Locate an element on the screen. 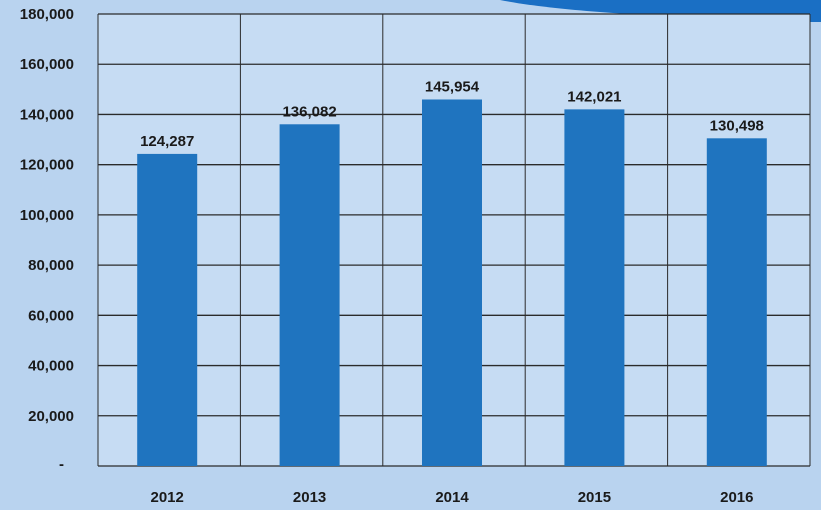 This screenshot has height=510, width=821. bar-2016 is located at coordinates (736, 302).